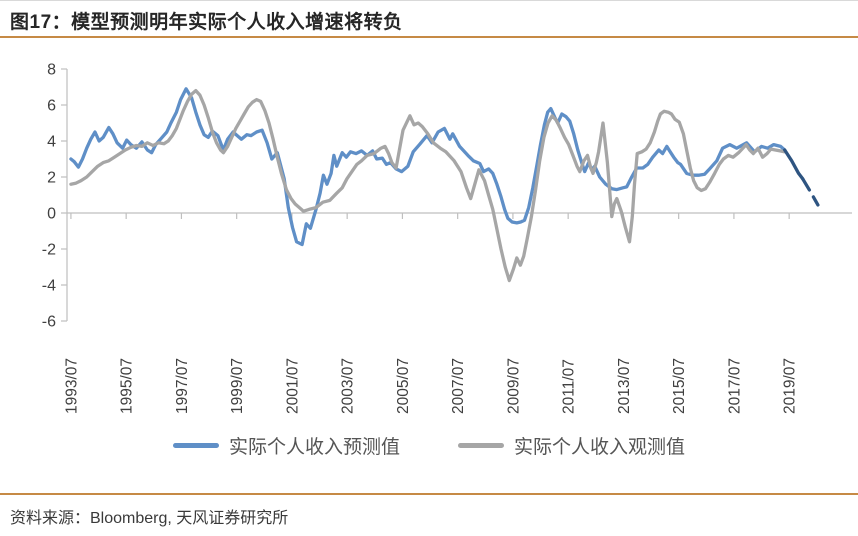 Image resolution: width=858 pixels, height=536 pixels. Describe the element at coordinates (679, 386) in the screenshot. I see `x-tick-label: 2015/07` at that location.